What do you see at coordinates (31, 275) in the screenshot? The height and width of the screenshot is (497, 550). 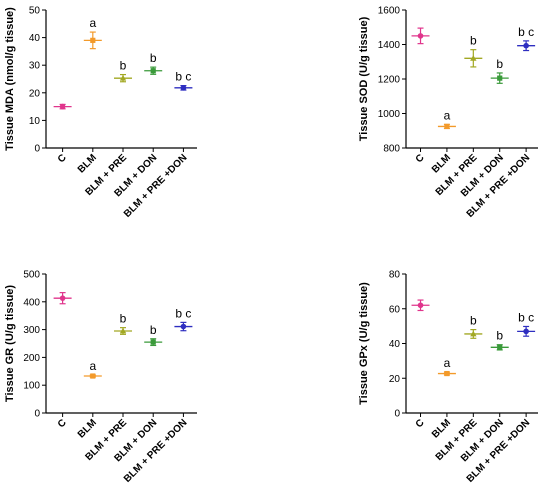 I see `y-tick-label: 500` at bounding box center [31, 275].